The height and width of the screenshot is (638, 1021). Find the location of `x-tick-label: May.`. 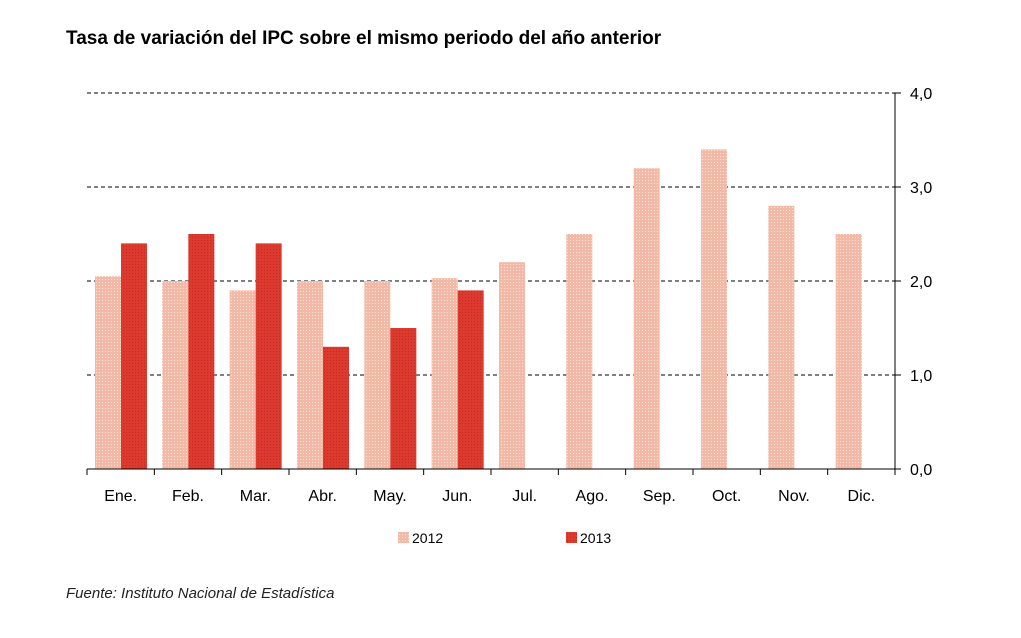

x-tick-label: May. is located at coordinates (389, 496).